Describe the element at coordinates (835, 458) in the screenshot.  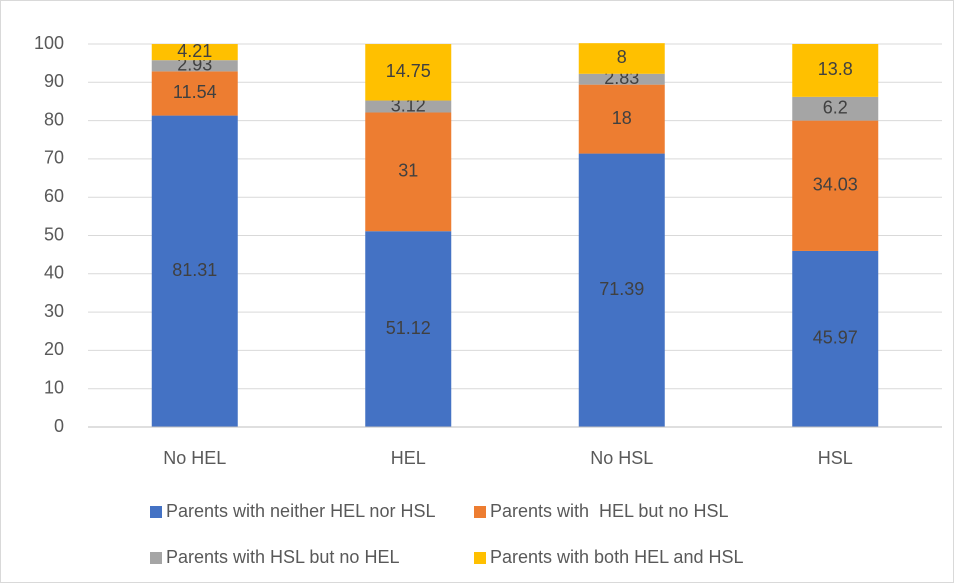
I see `x-tick-label: HSL` at that location.